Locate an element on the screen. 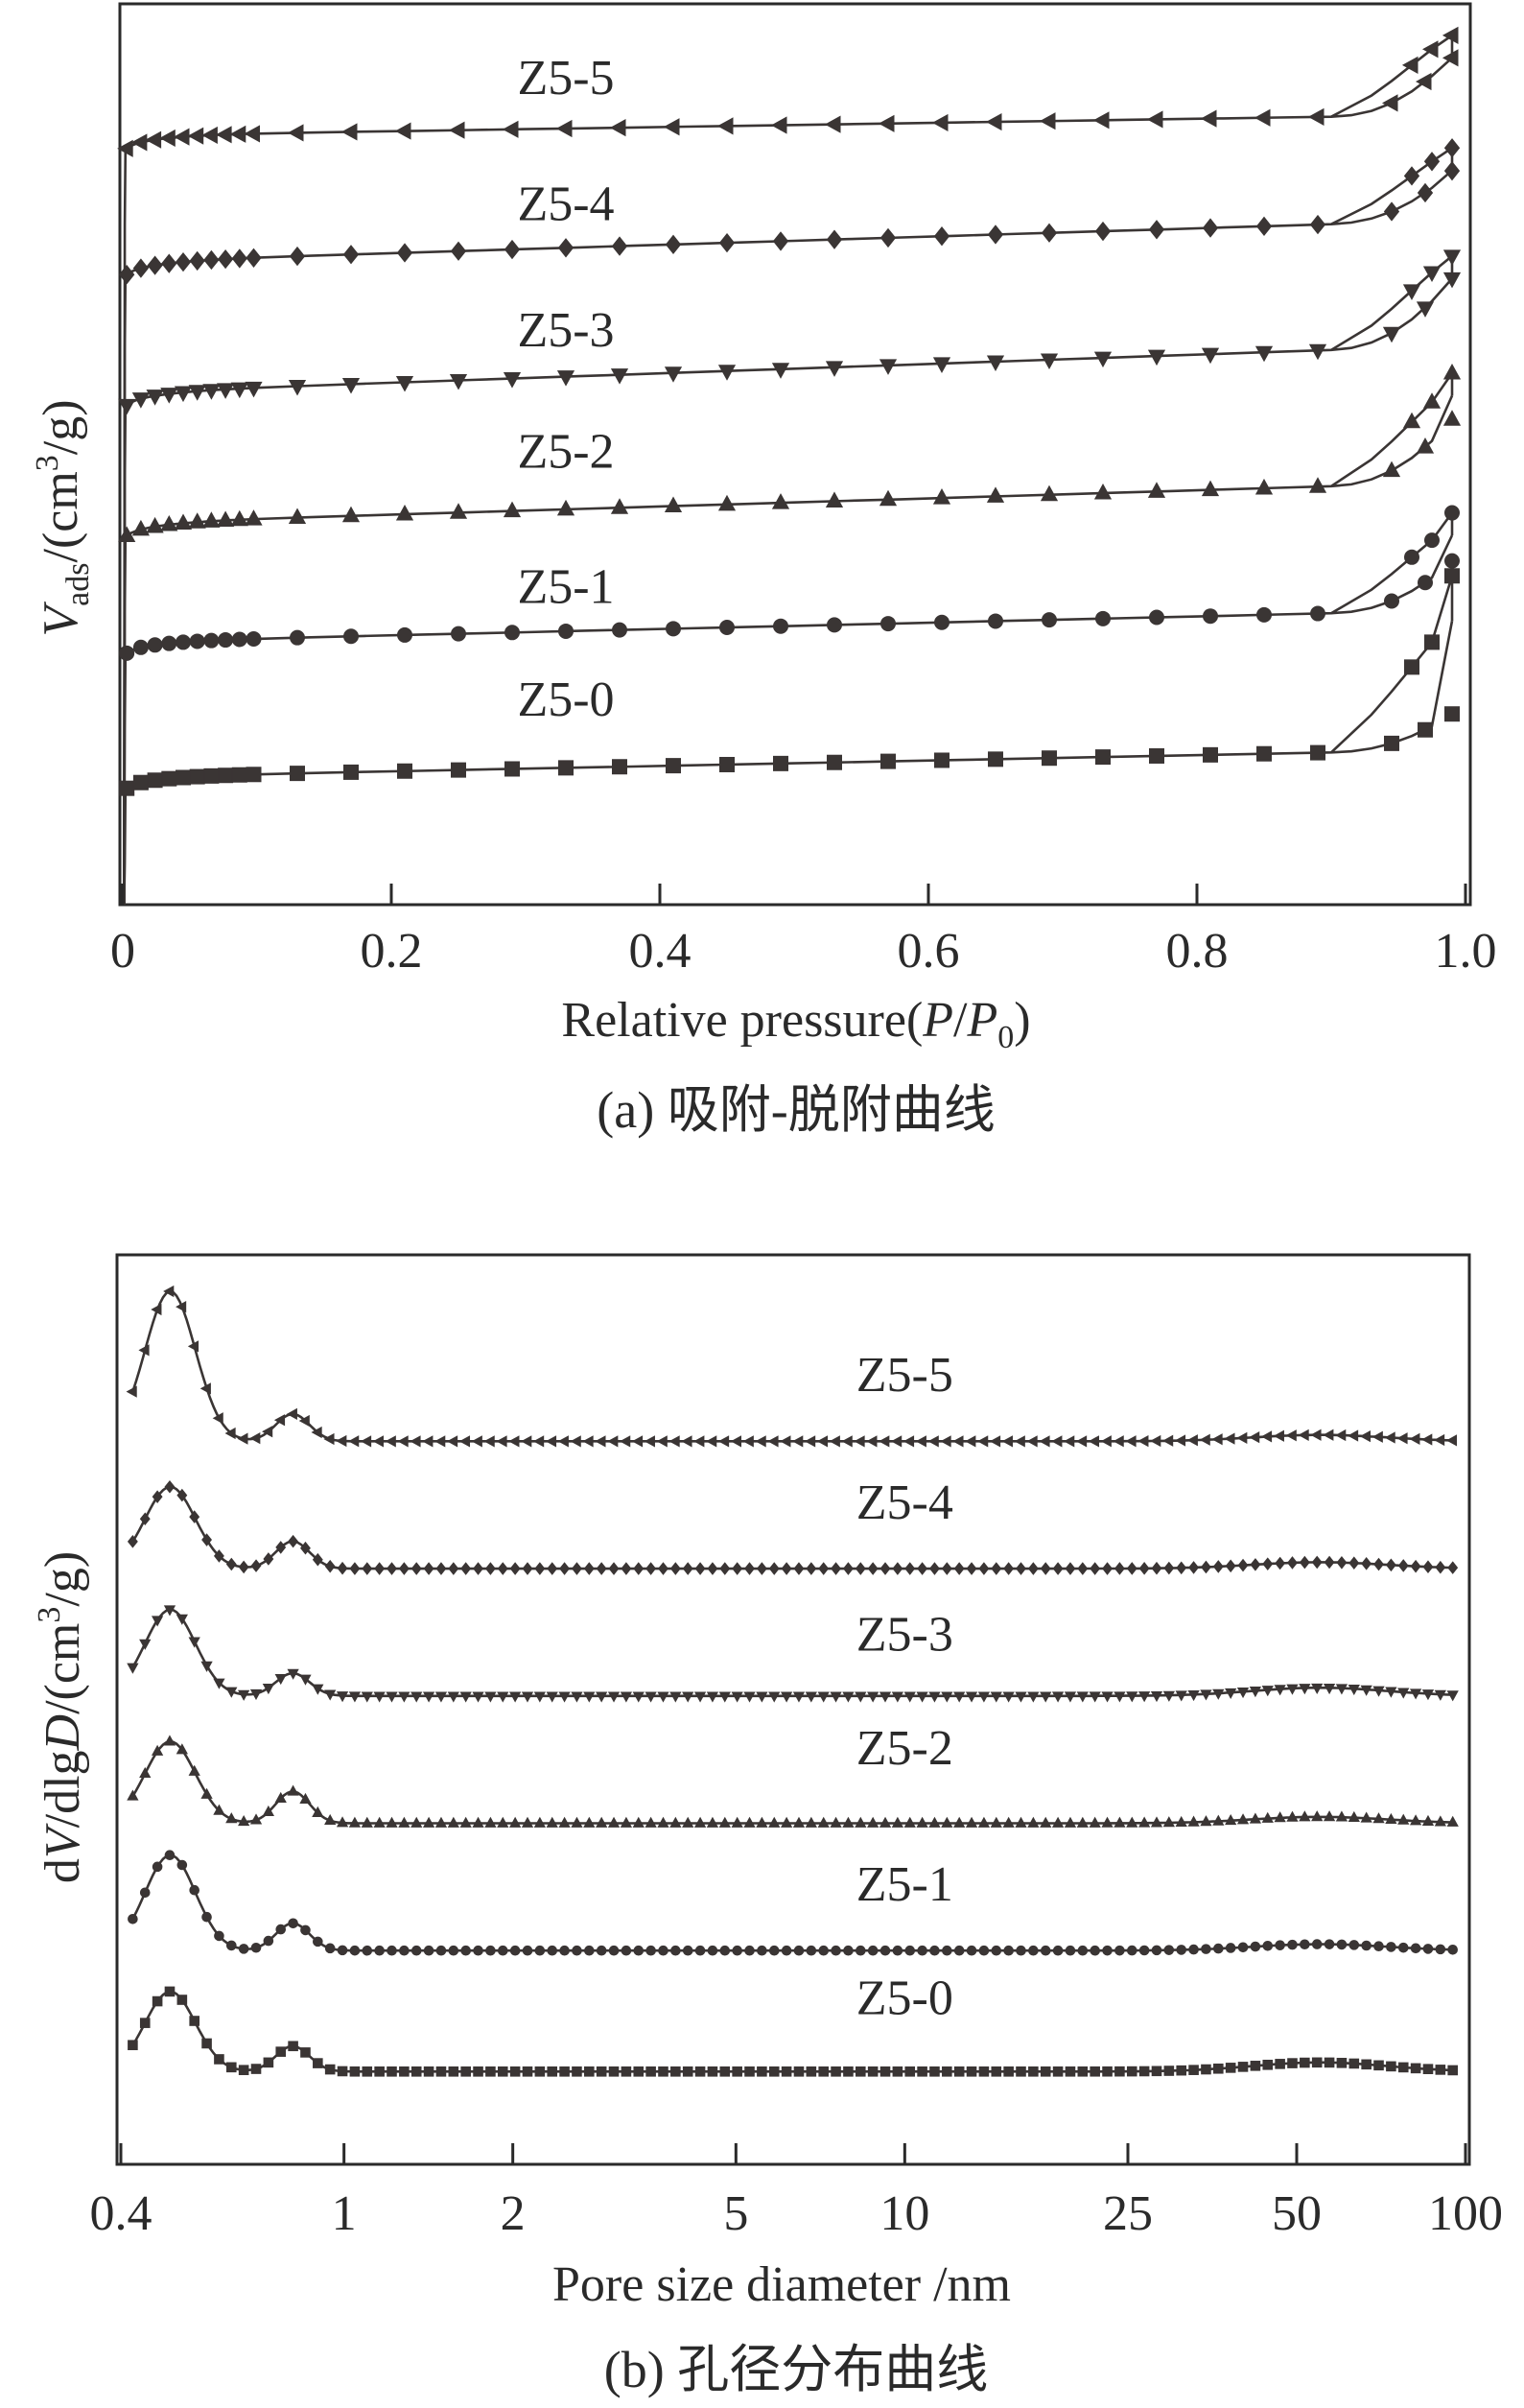 The height and width of the screenshot is (2408, 1524). panel-b-x-tick-label: 1 is located at coordinates (345, 2213).